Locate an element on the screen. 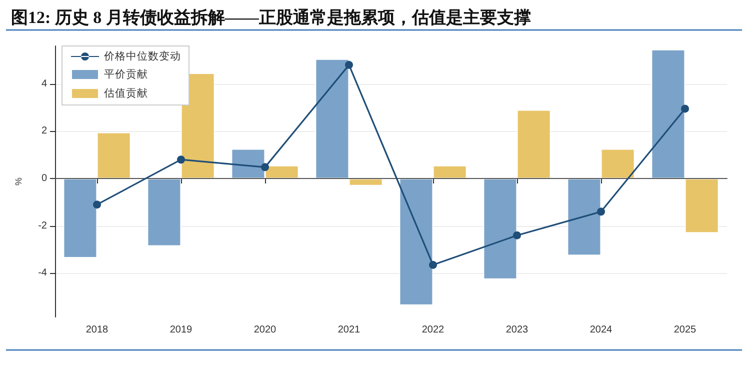 The image size is (748, 380). y-axis-title: % is located at coordinates (19, 181).